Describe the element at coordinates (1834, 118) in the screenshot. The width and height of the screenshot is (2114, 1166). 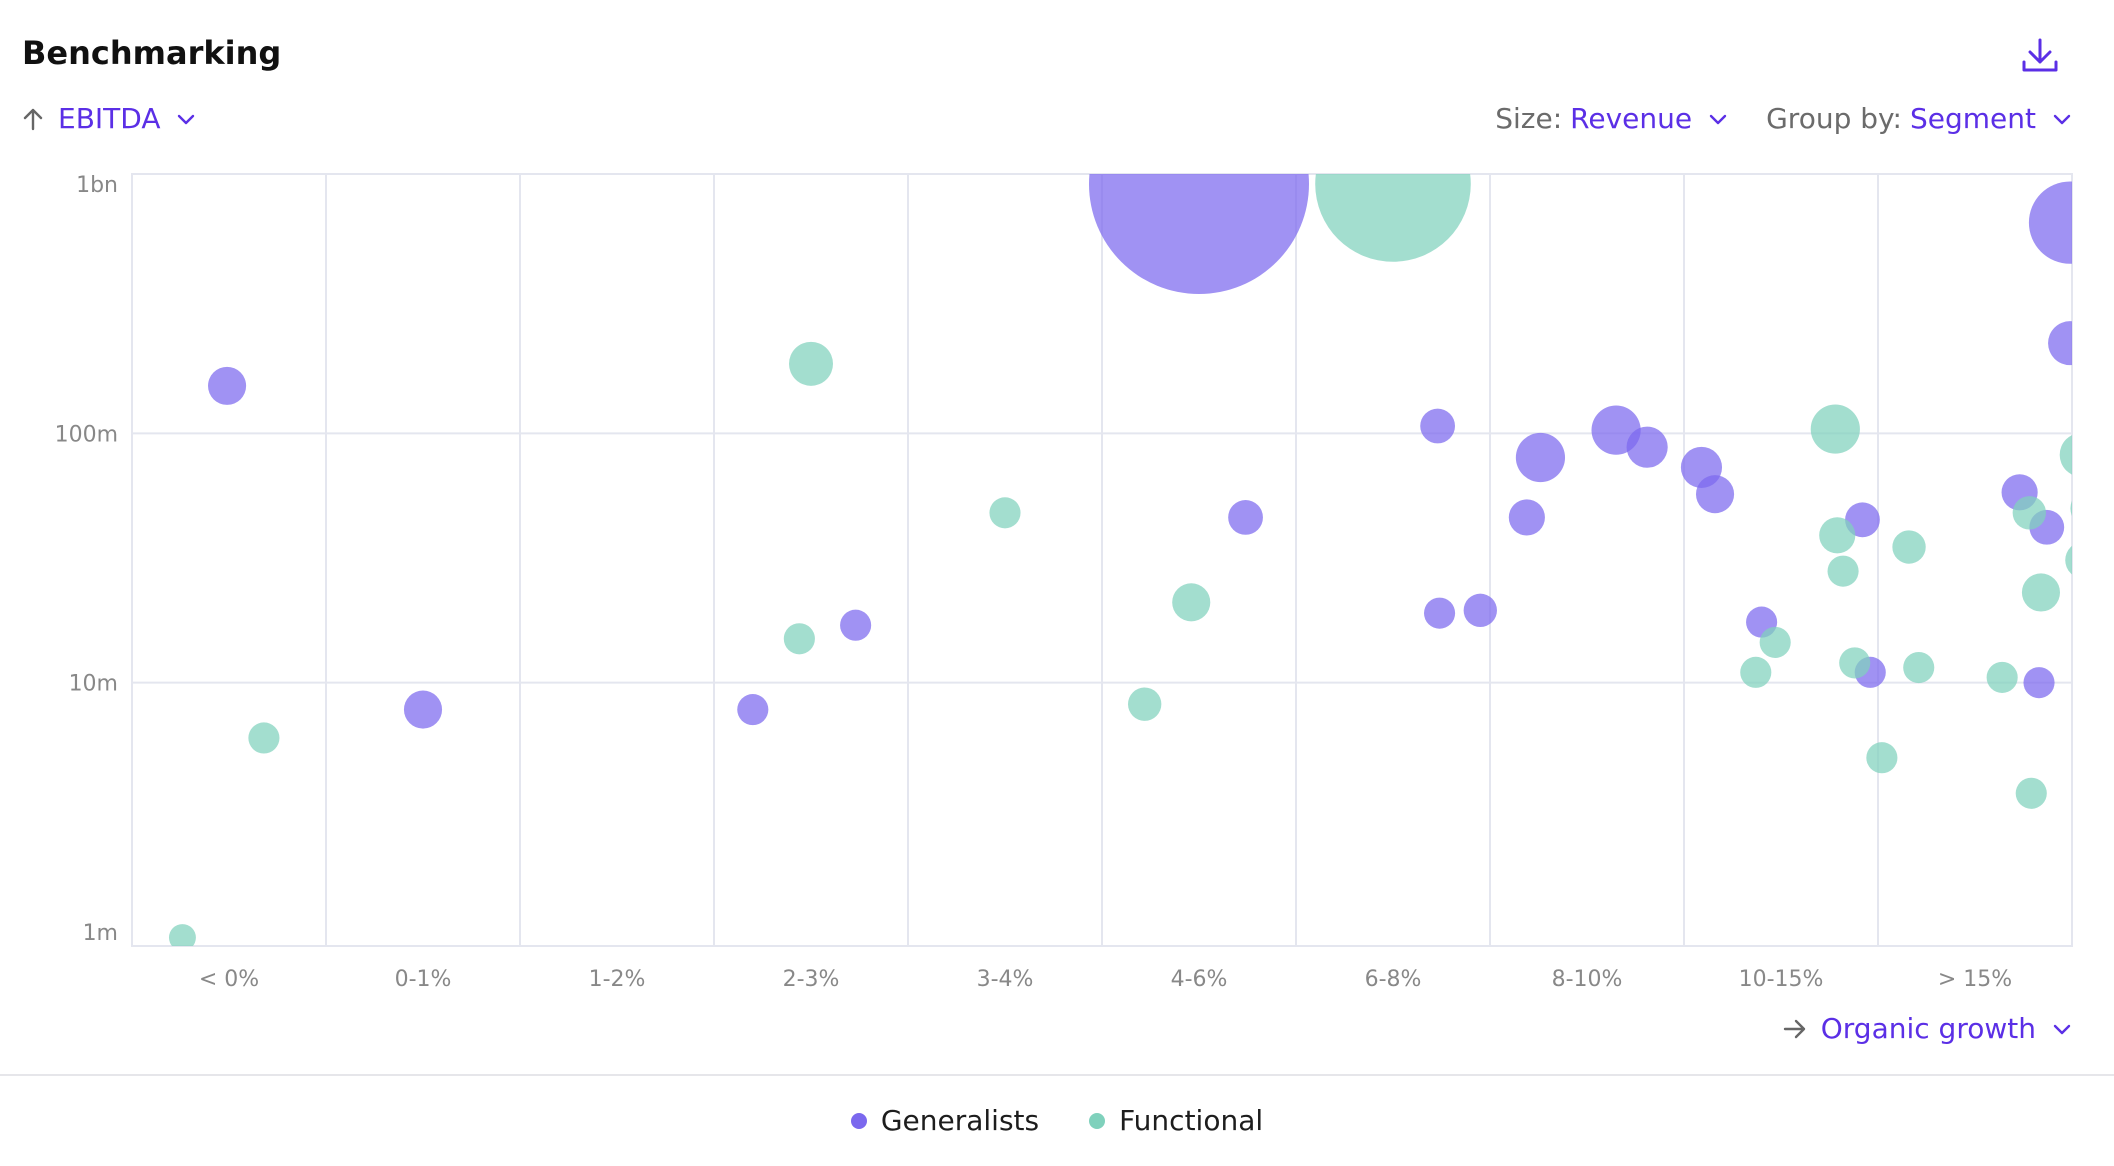
I see `group-by-label: Group by:` at that location.